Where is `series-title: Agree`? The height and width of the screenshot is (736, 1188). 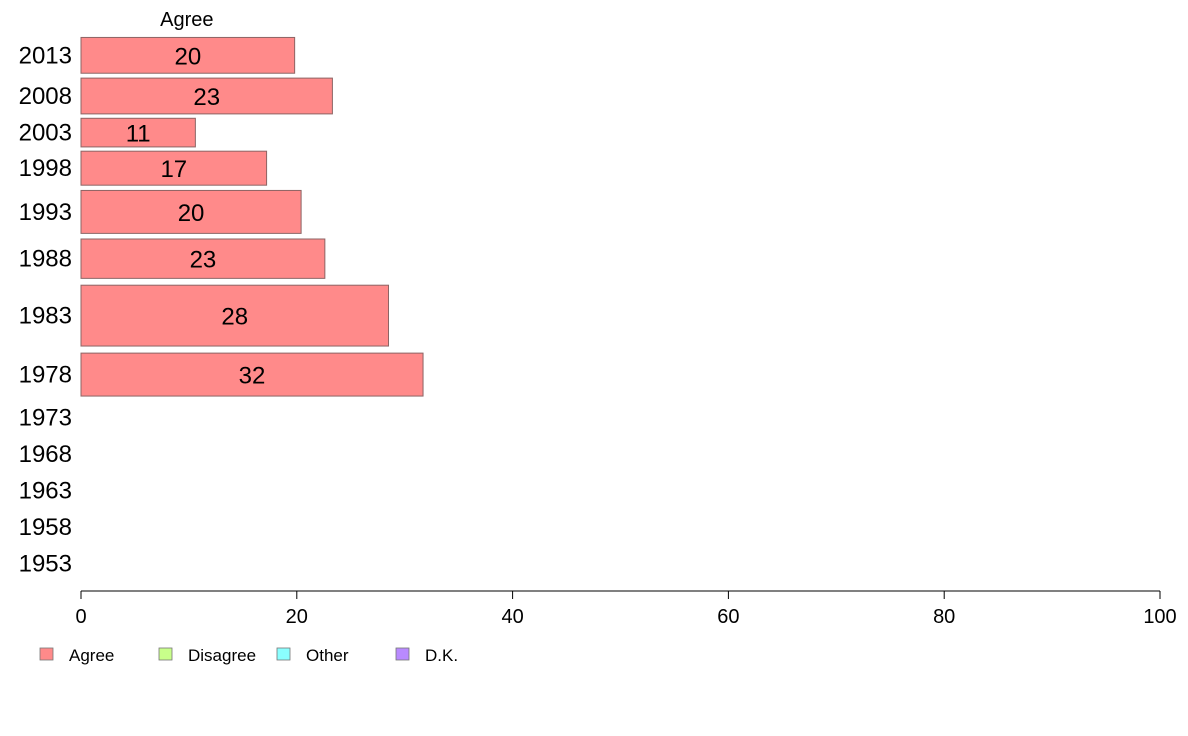 series-title: Agree is located at coordinates (186, 20).